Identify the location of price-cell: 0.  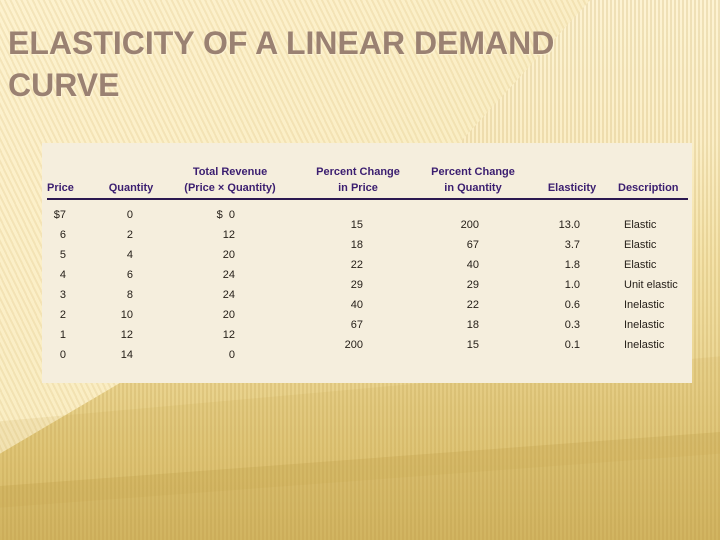
(62, 355).